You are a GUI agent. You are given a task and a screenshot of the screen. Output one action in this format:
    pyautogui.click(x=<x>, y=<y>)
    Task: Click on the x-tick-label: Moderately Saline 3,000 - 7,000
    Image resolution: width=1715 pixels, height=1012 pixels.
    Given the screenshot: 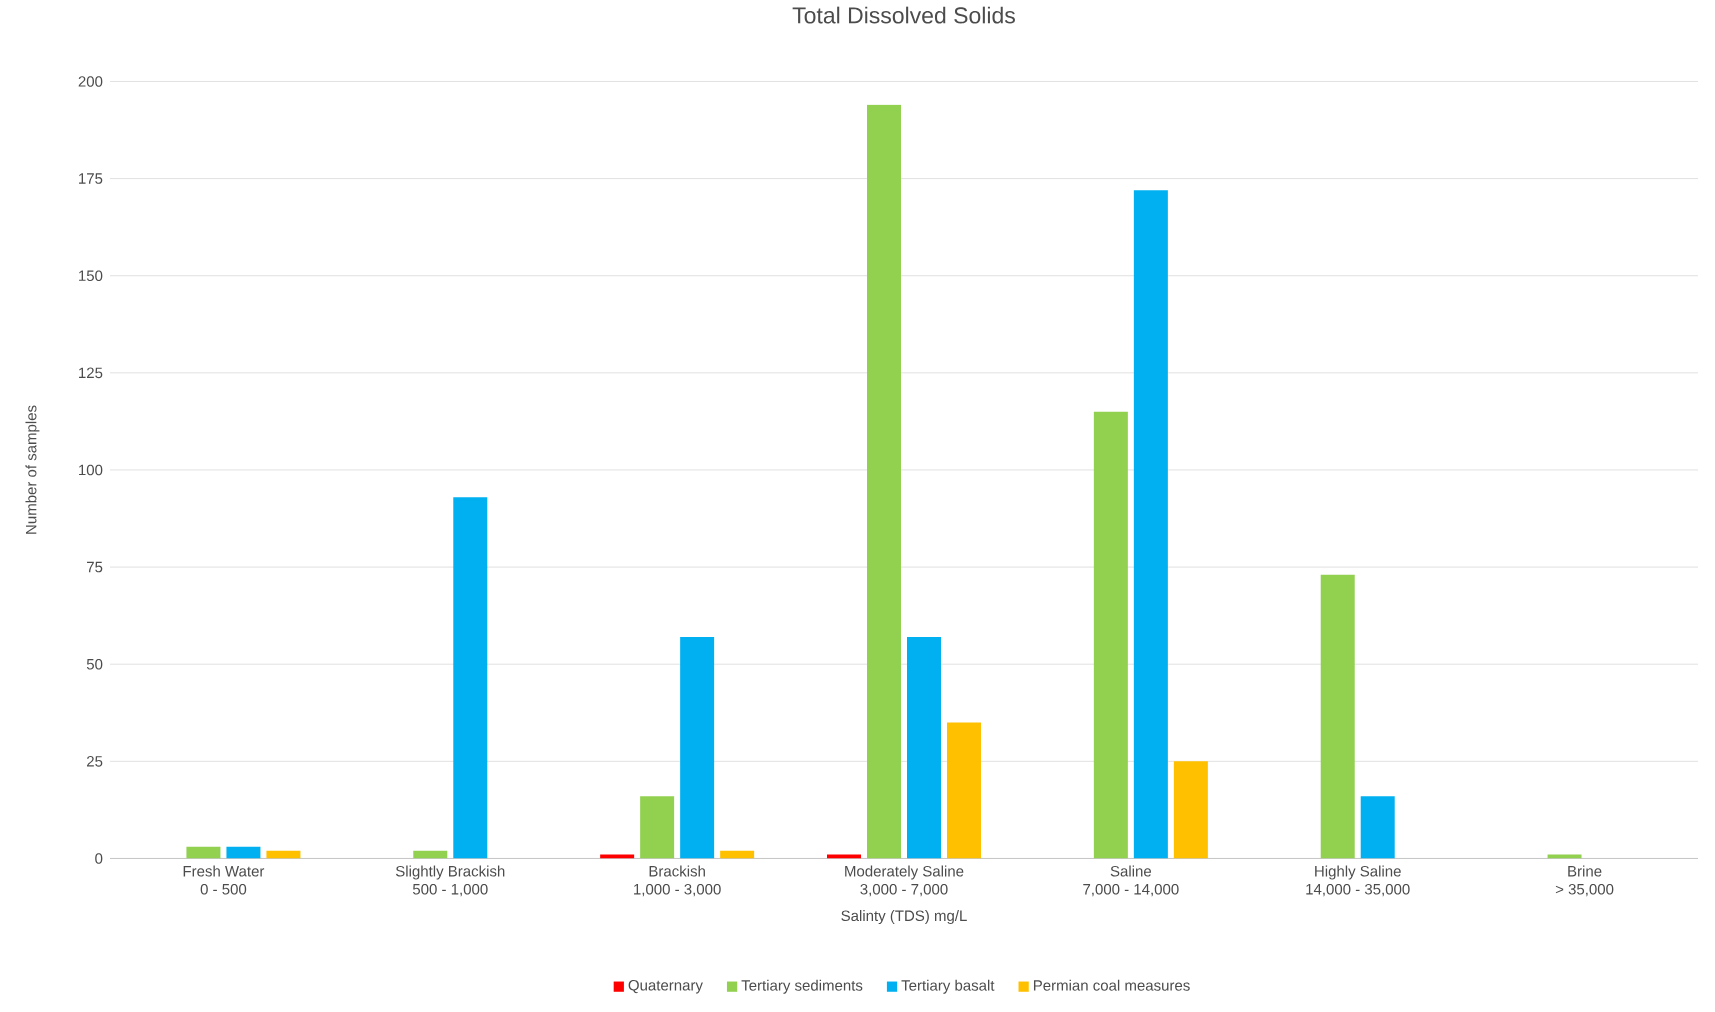 What is the action you would take?
    pyautogui.click(x=904, y=881)
    